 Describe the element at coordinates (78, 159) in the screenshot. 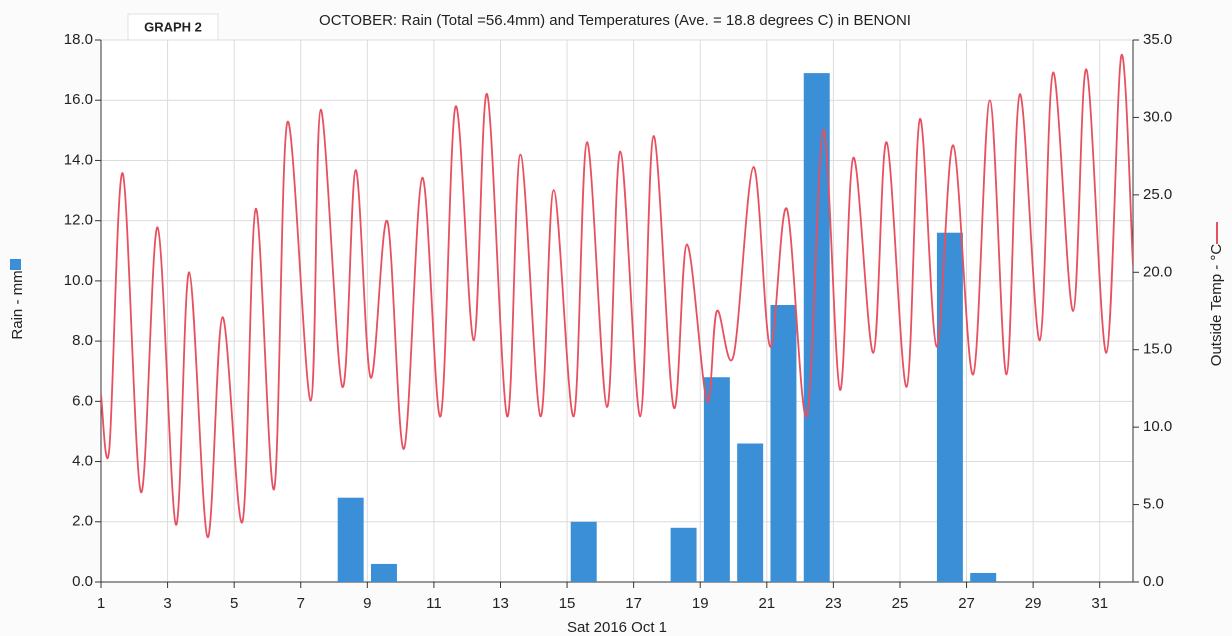

I see `y-tick-label: 14.0` at that location.